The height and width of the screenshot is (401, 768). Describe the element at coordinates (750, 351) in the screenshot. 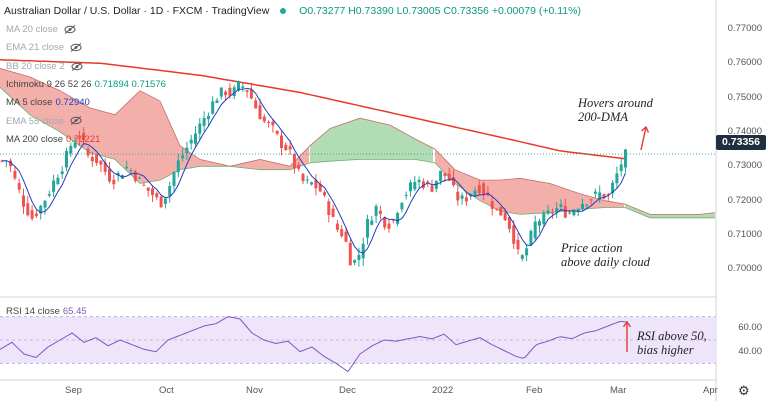

I see `rsi-tick-label: 40.00` at that location.